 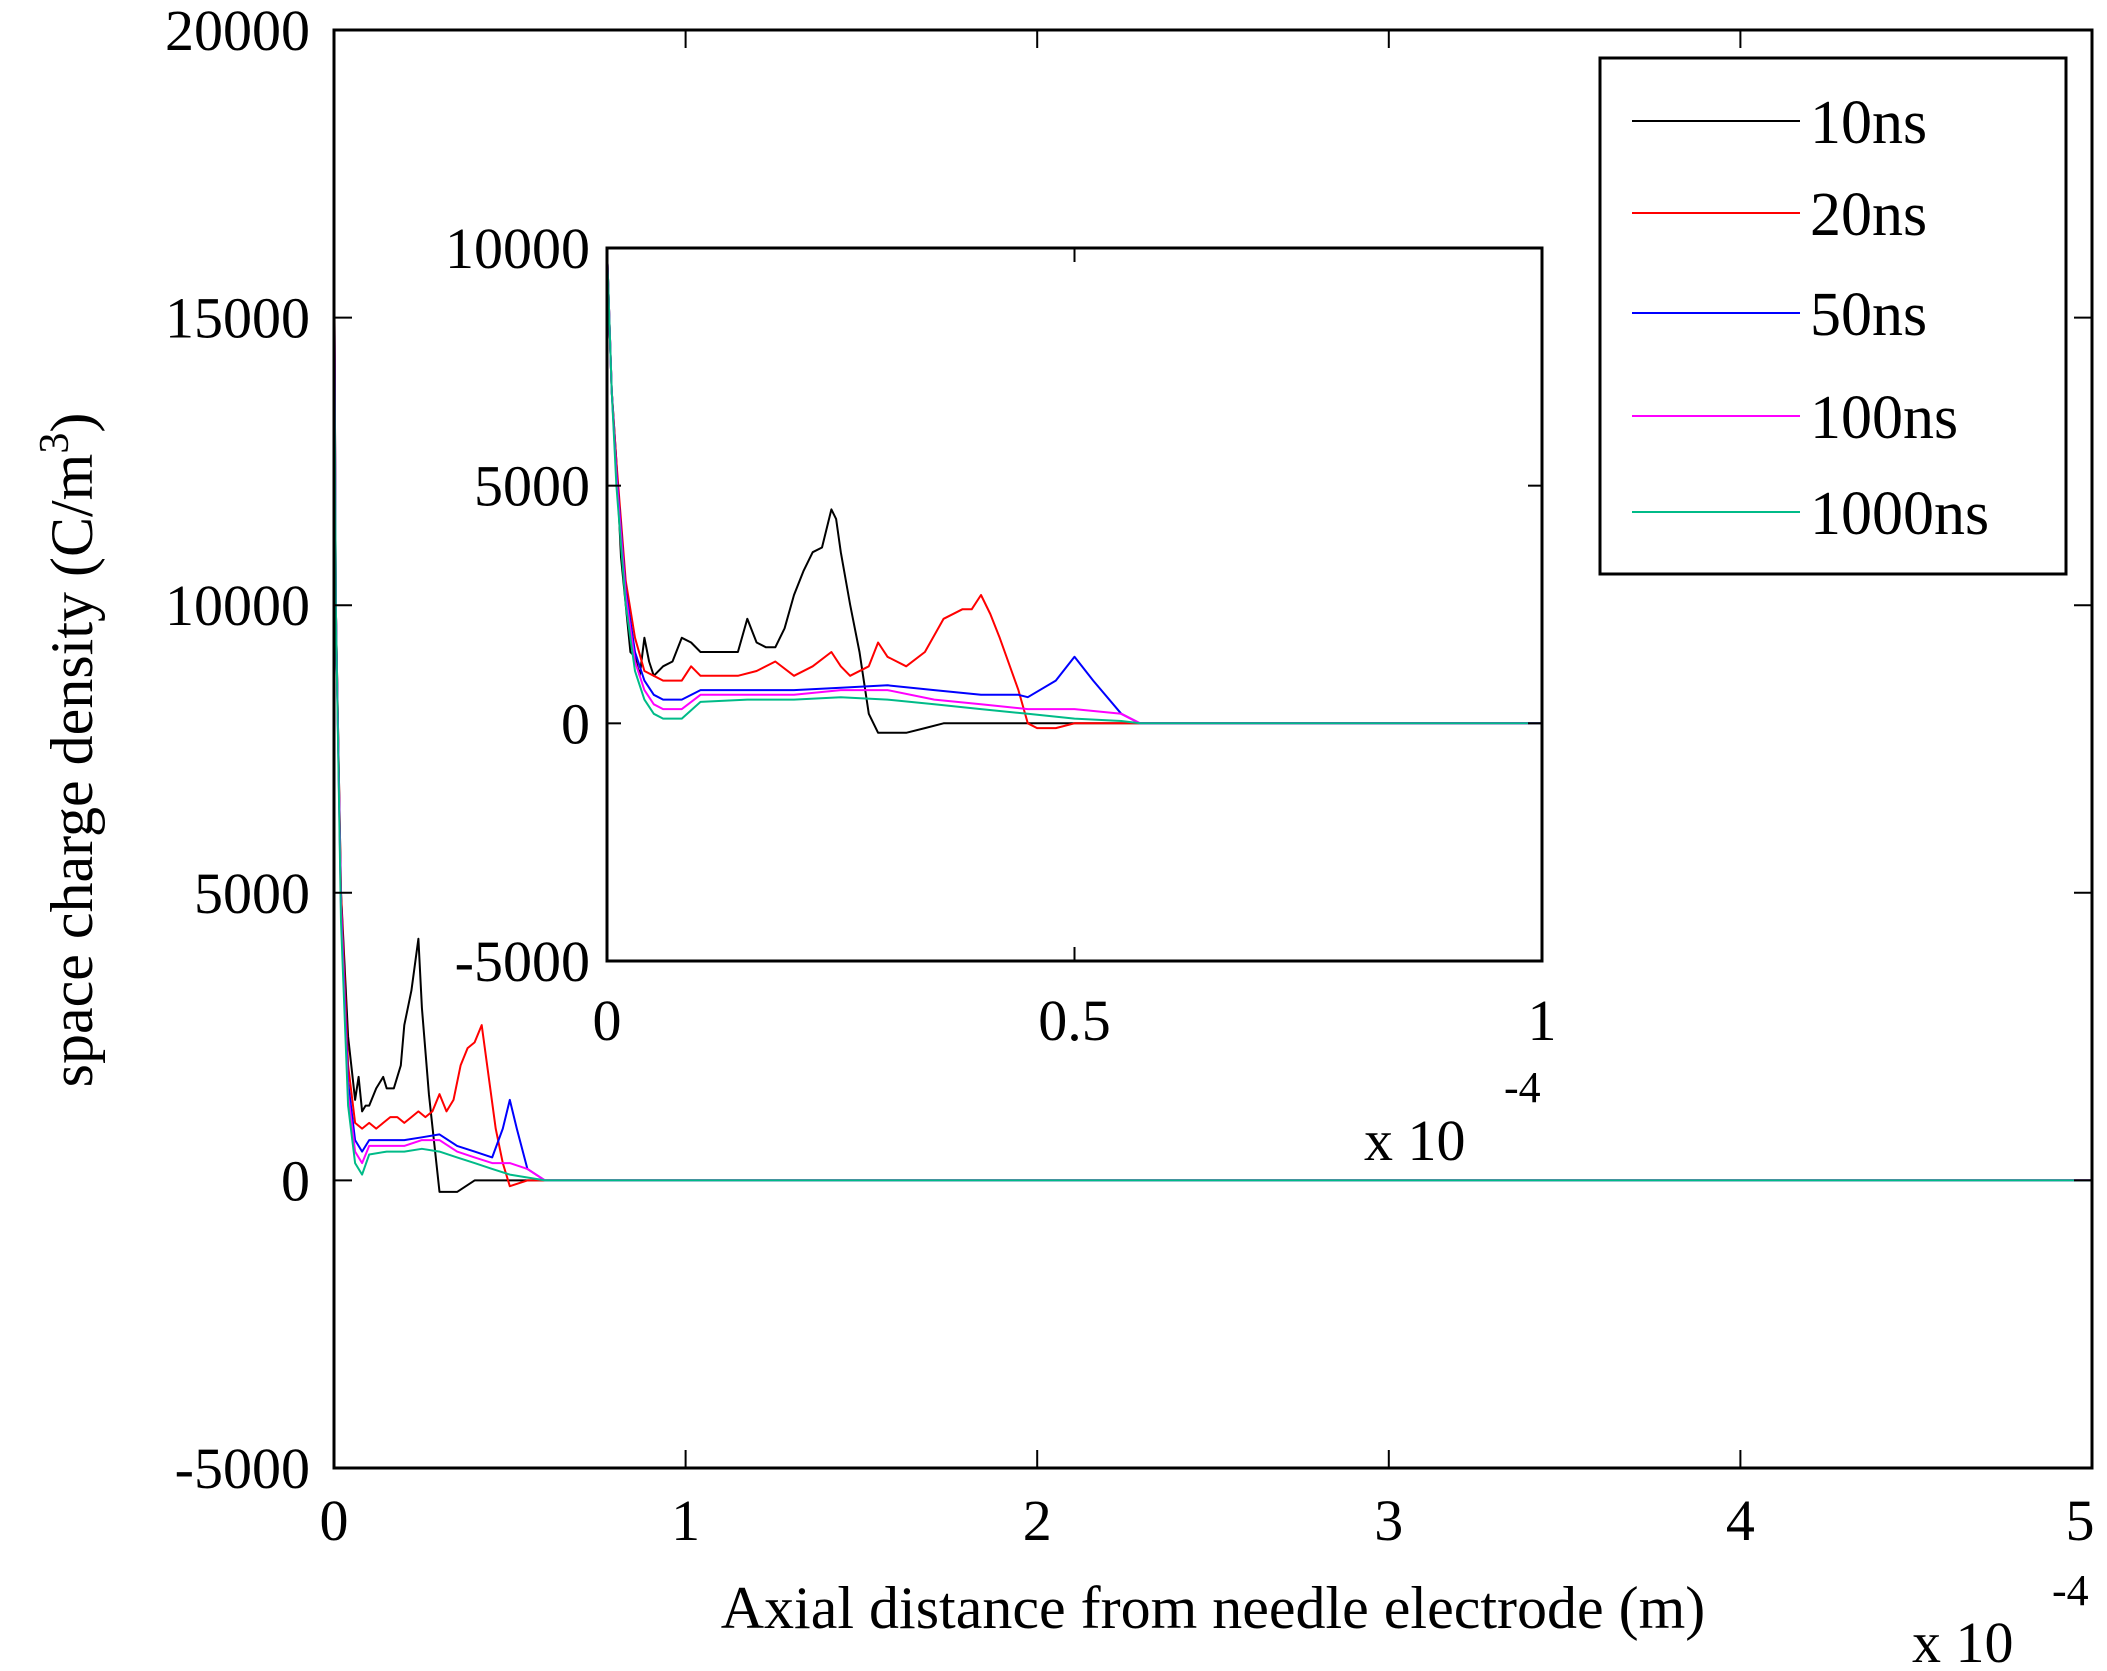 What do you see at coordinates (242, 1468) in the screenshot?
I see `main-ytick-label: -5000` at bounding box center [242, 1468].